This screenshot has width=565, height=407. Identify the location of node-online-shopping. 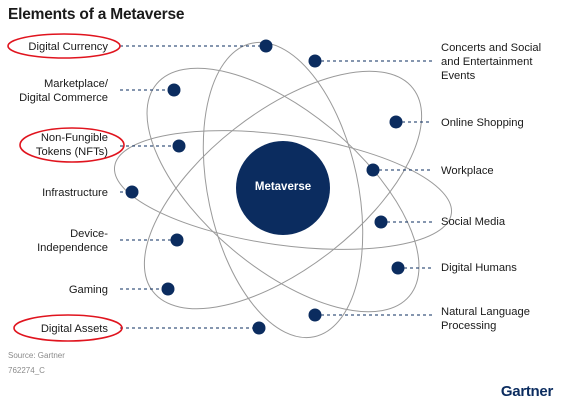
(396, 122).